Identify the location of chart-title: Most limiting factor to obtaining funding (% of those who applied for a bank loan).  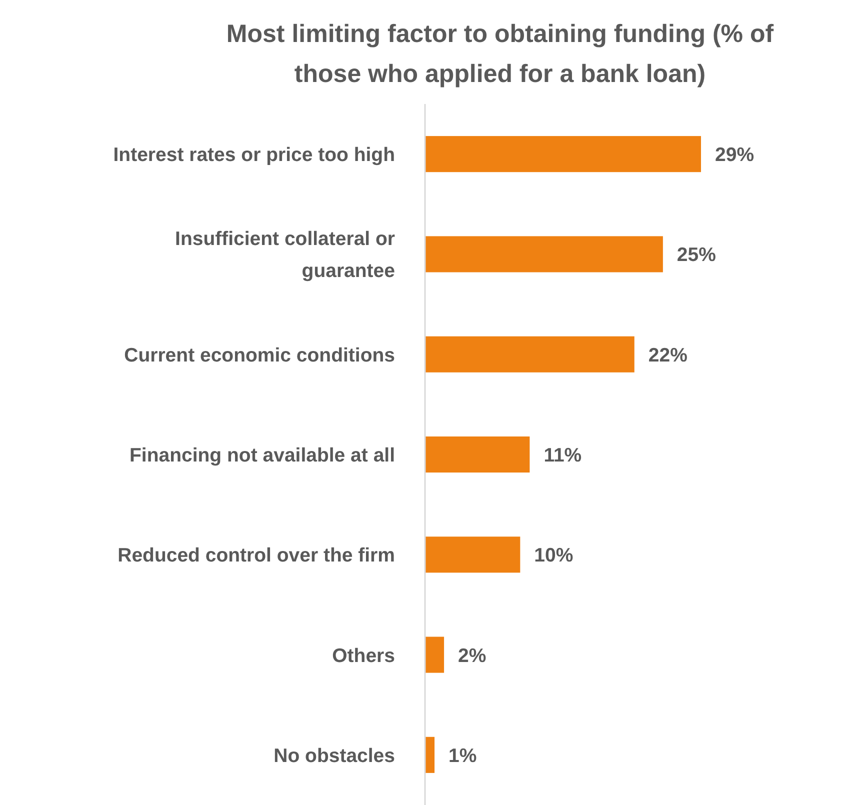
(500, 54).